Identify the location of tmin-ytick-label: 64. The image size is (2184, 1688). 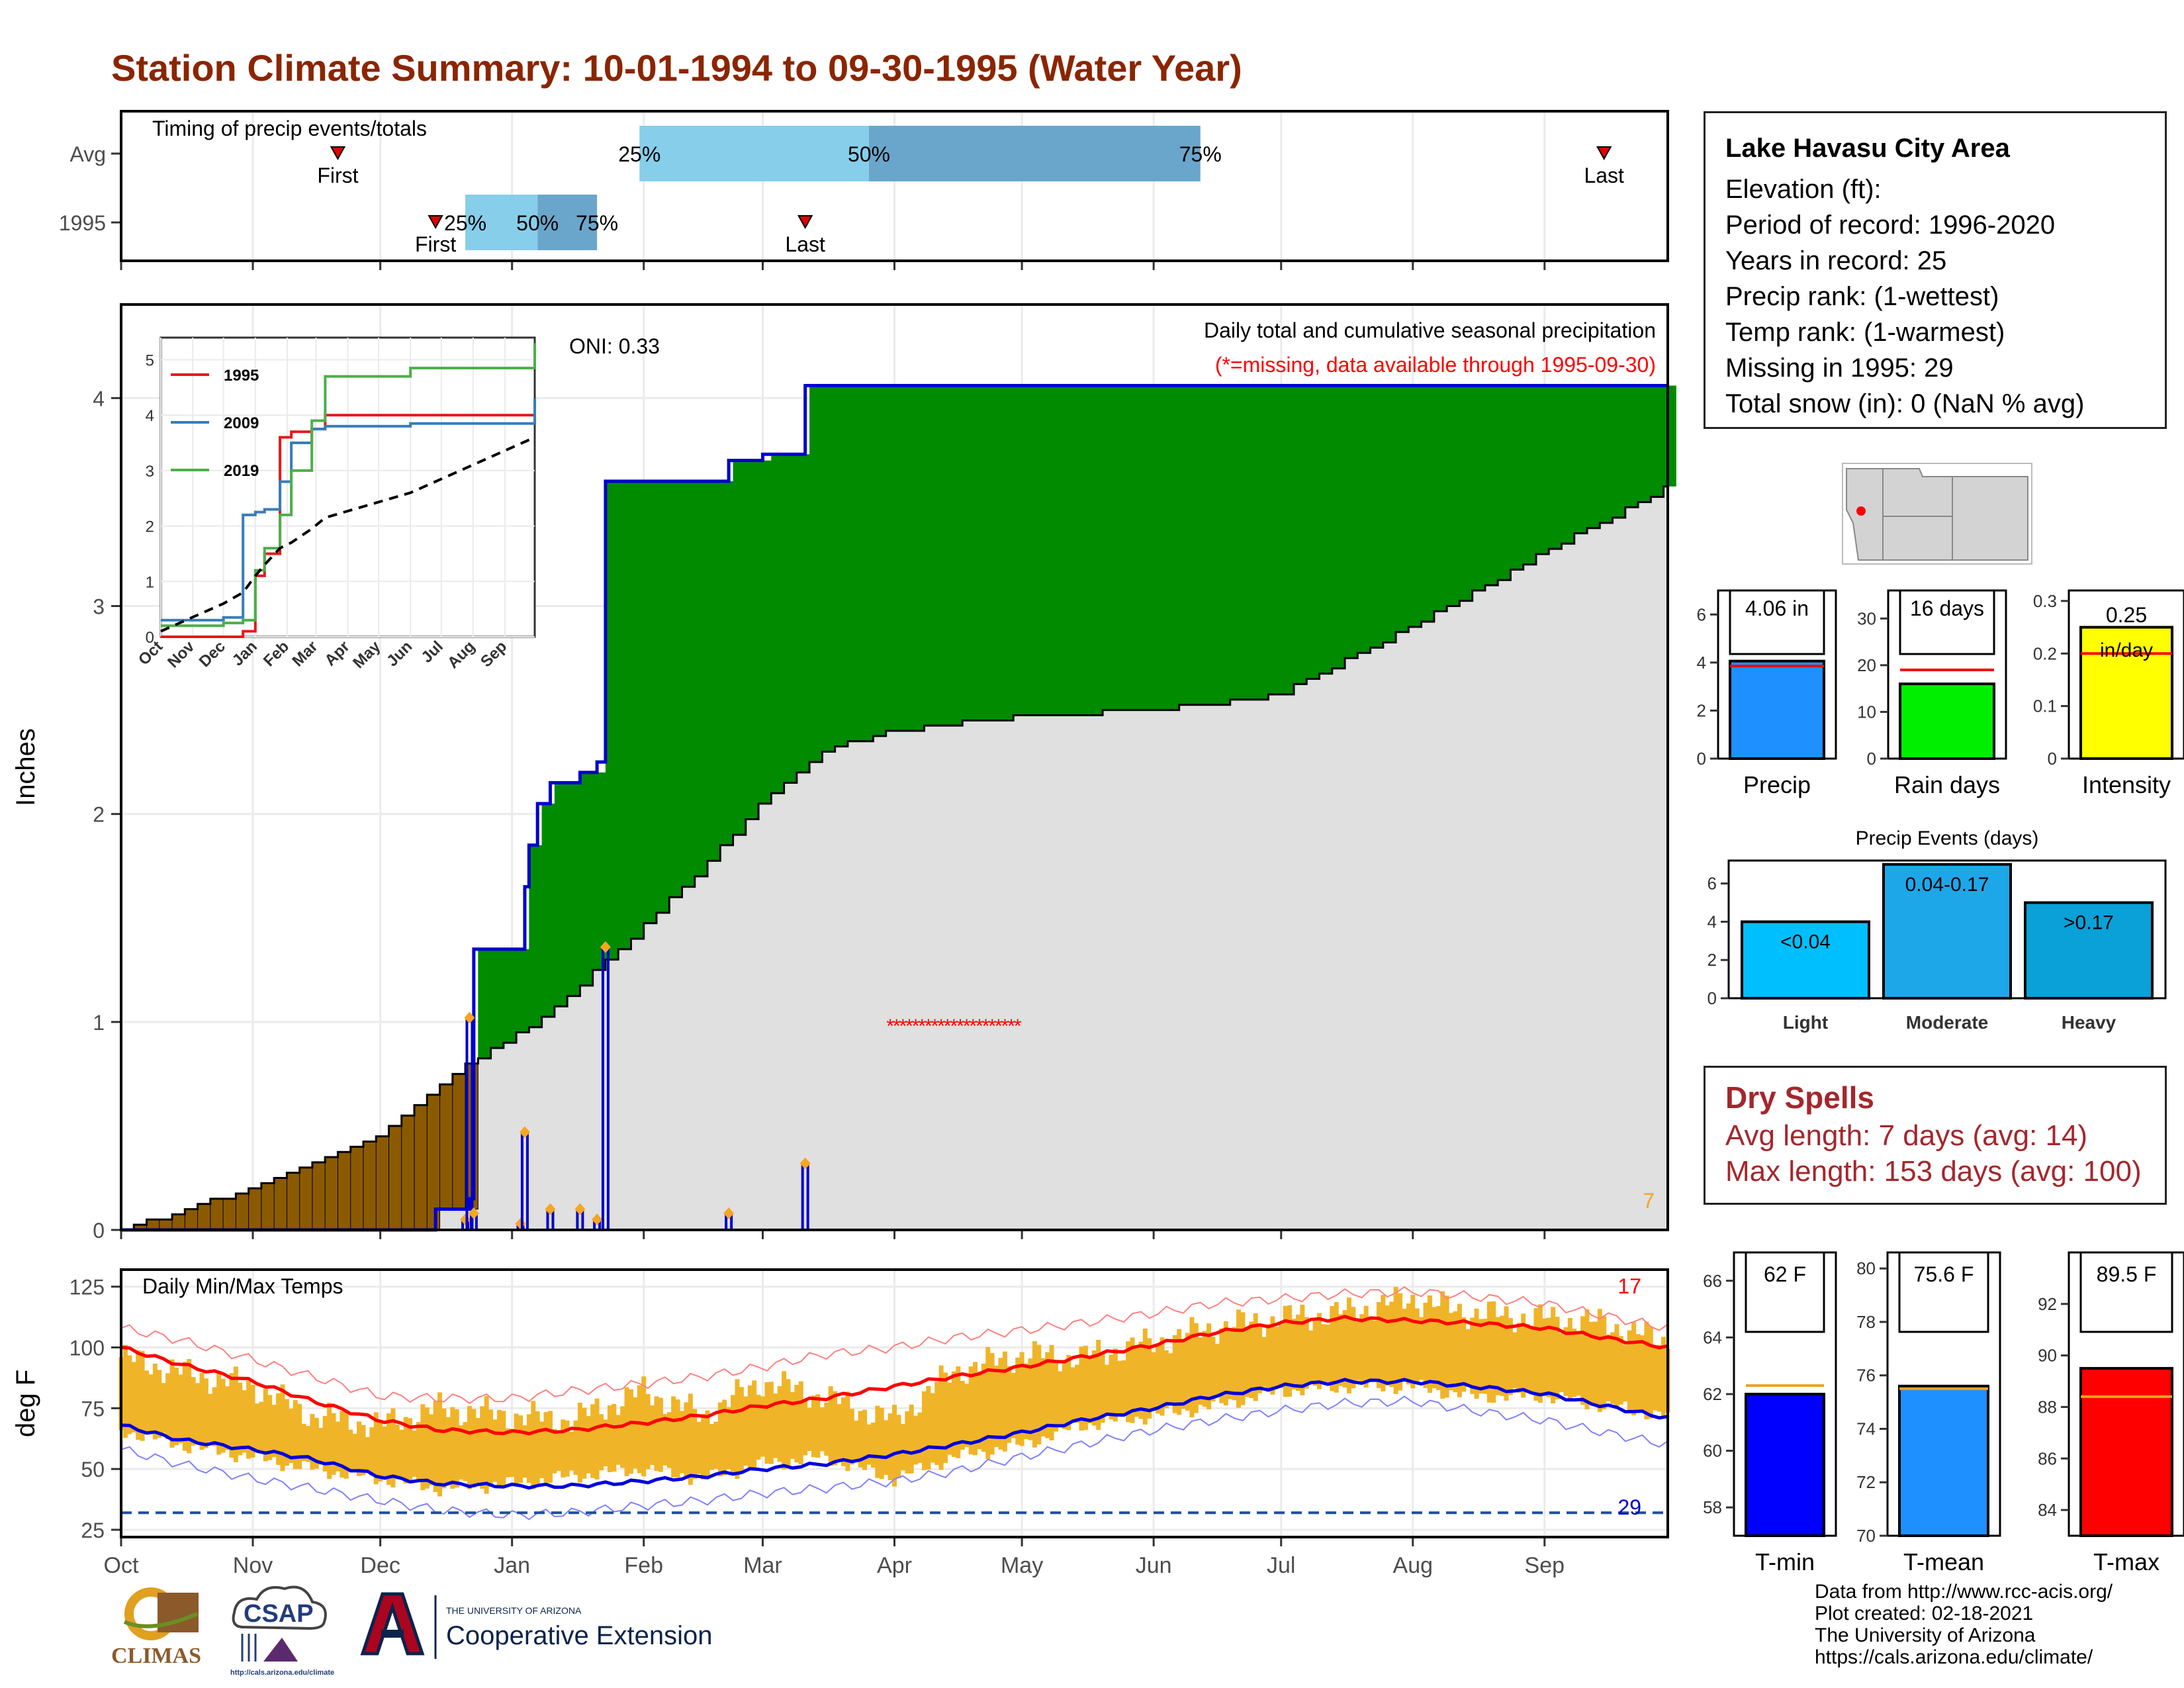
(1712, 1337).